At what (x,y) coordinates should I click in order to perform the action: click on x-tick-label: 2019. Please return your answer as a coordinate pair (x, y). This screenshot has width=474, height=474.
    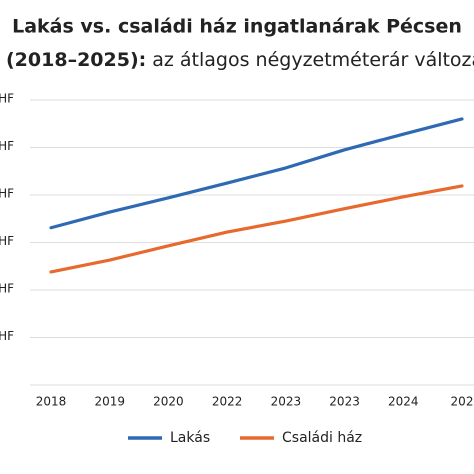
    Looking at the image, I should click on (109, 402).